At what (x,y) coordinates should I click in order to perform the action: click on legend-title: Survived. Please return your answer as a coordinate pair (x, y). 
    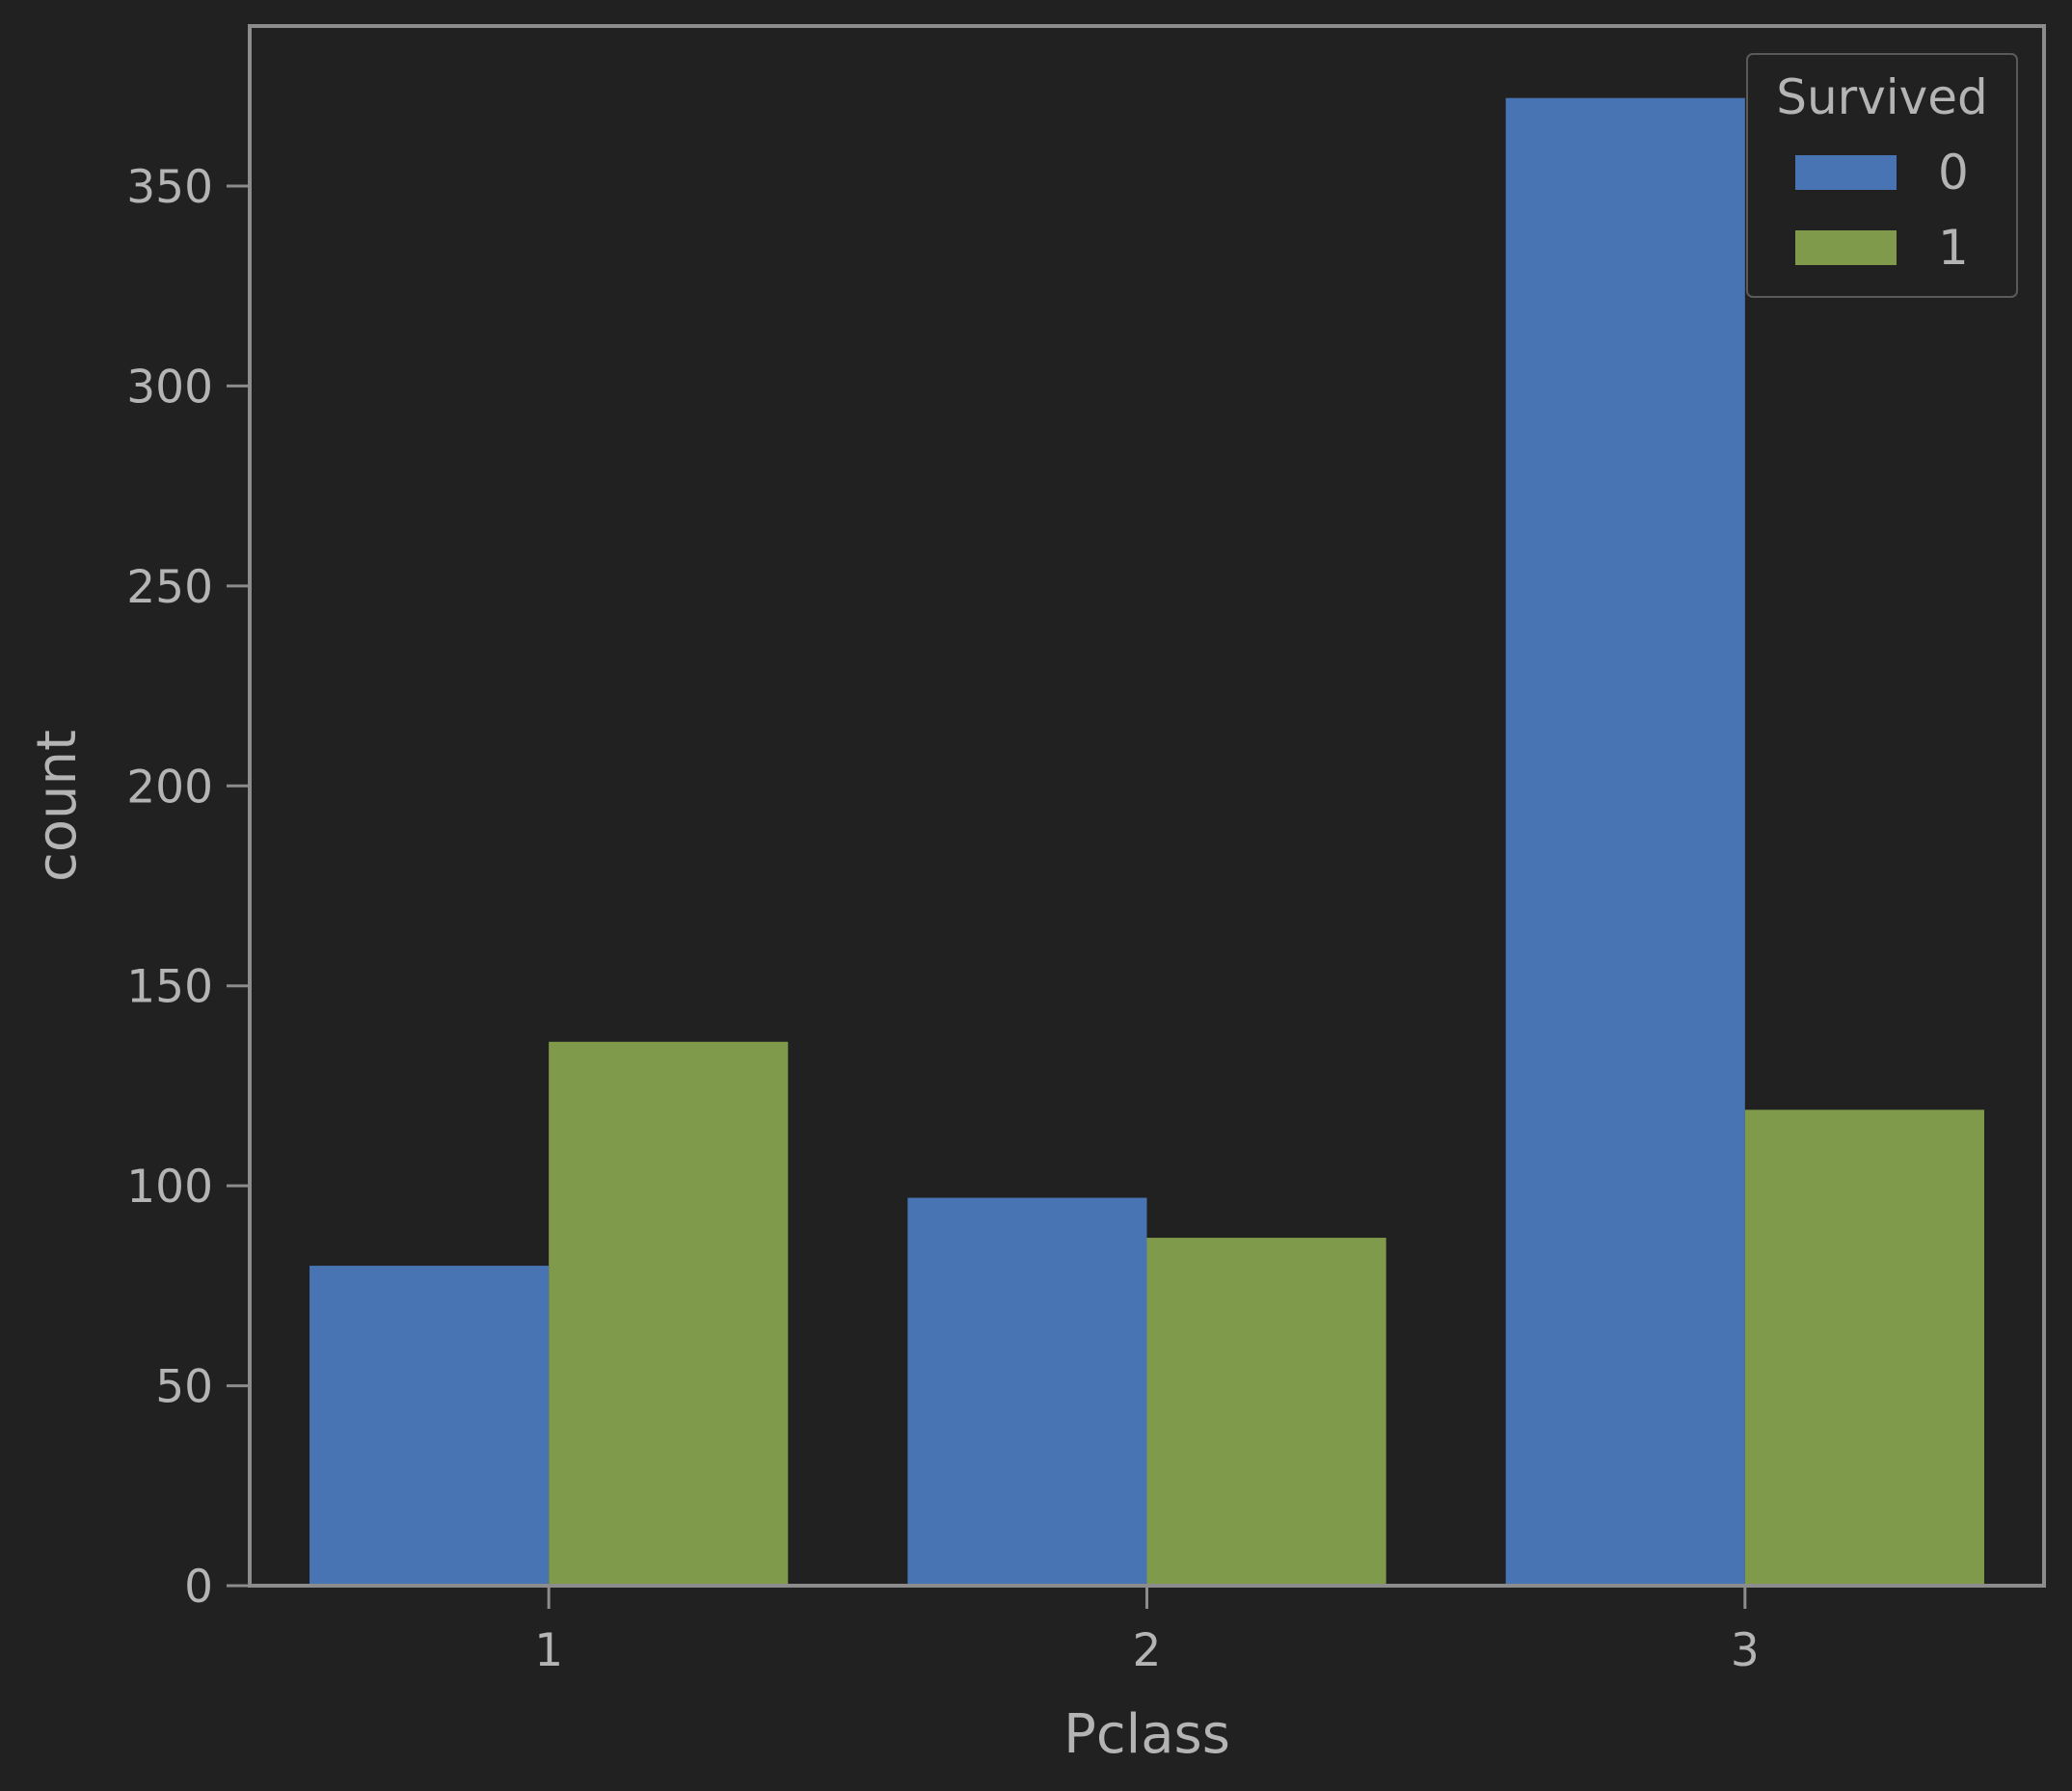
    Looking at the image, I should click on (1882, 97).